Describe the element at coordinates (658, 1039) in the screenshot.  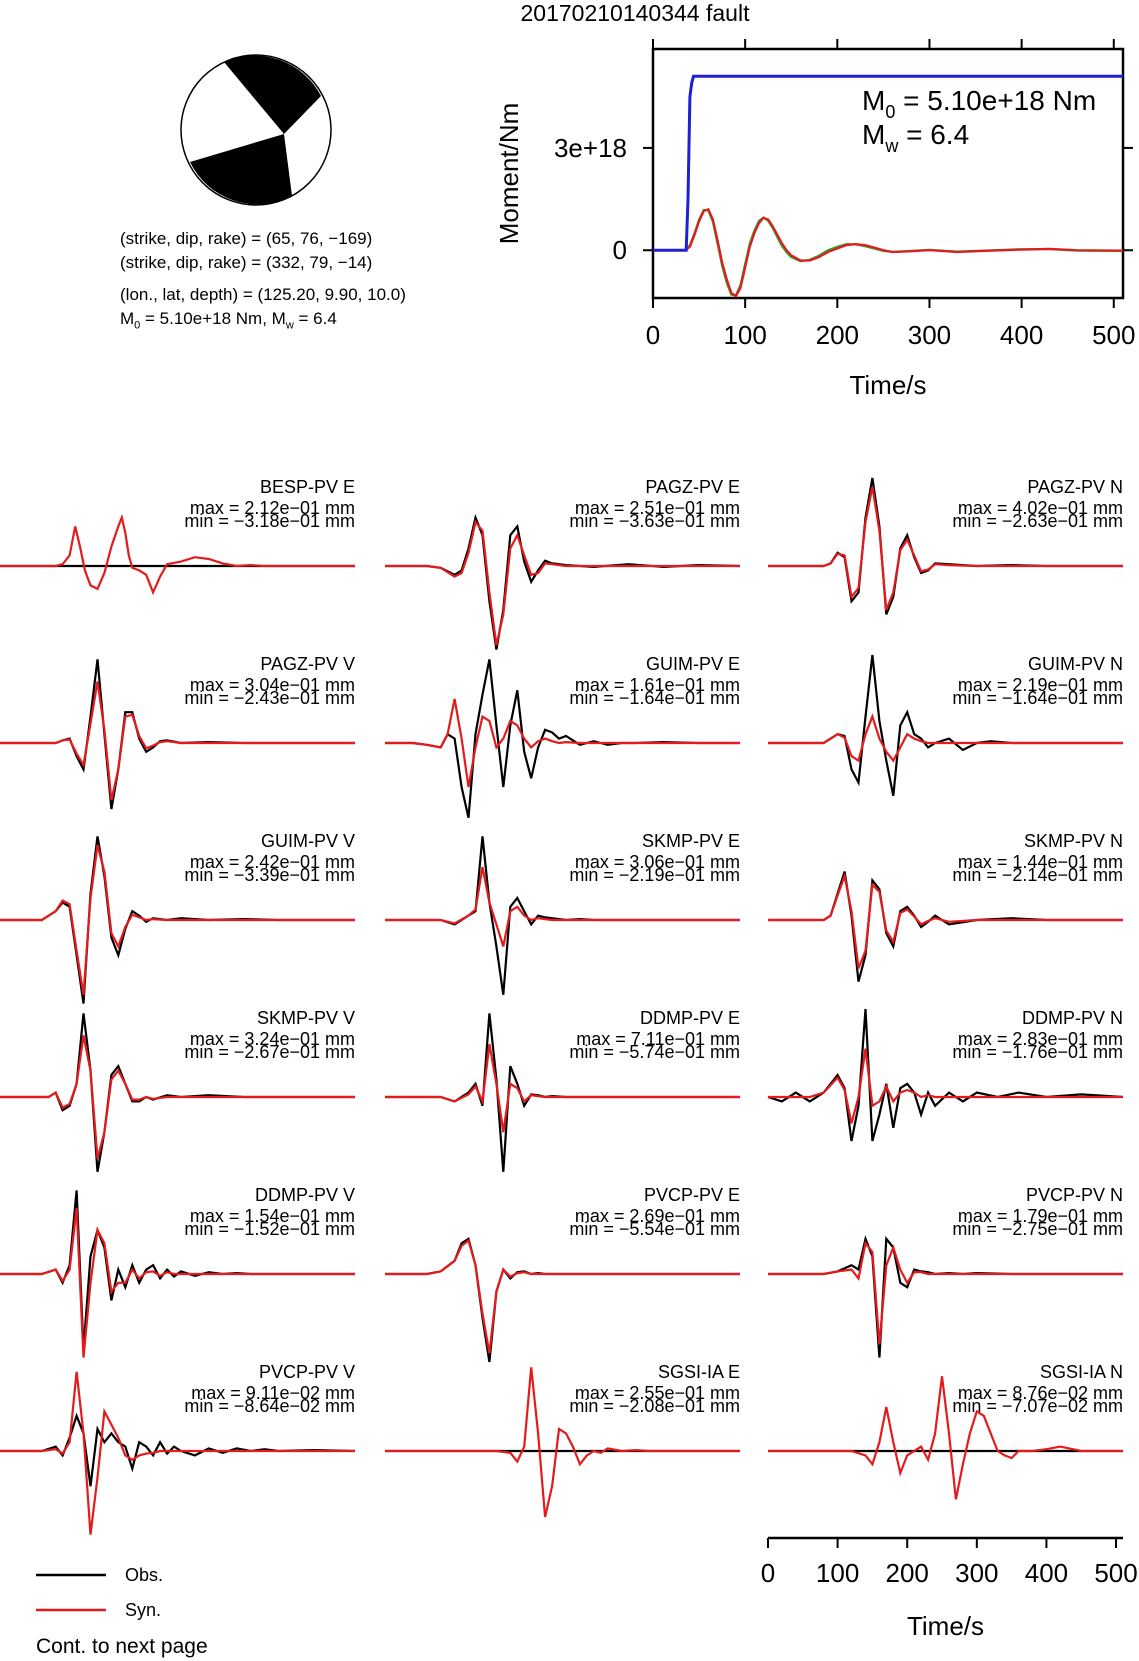
I see `trace-max-value: max = 7.11e−01 mm` at that location.